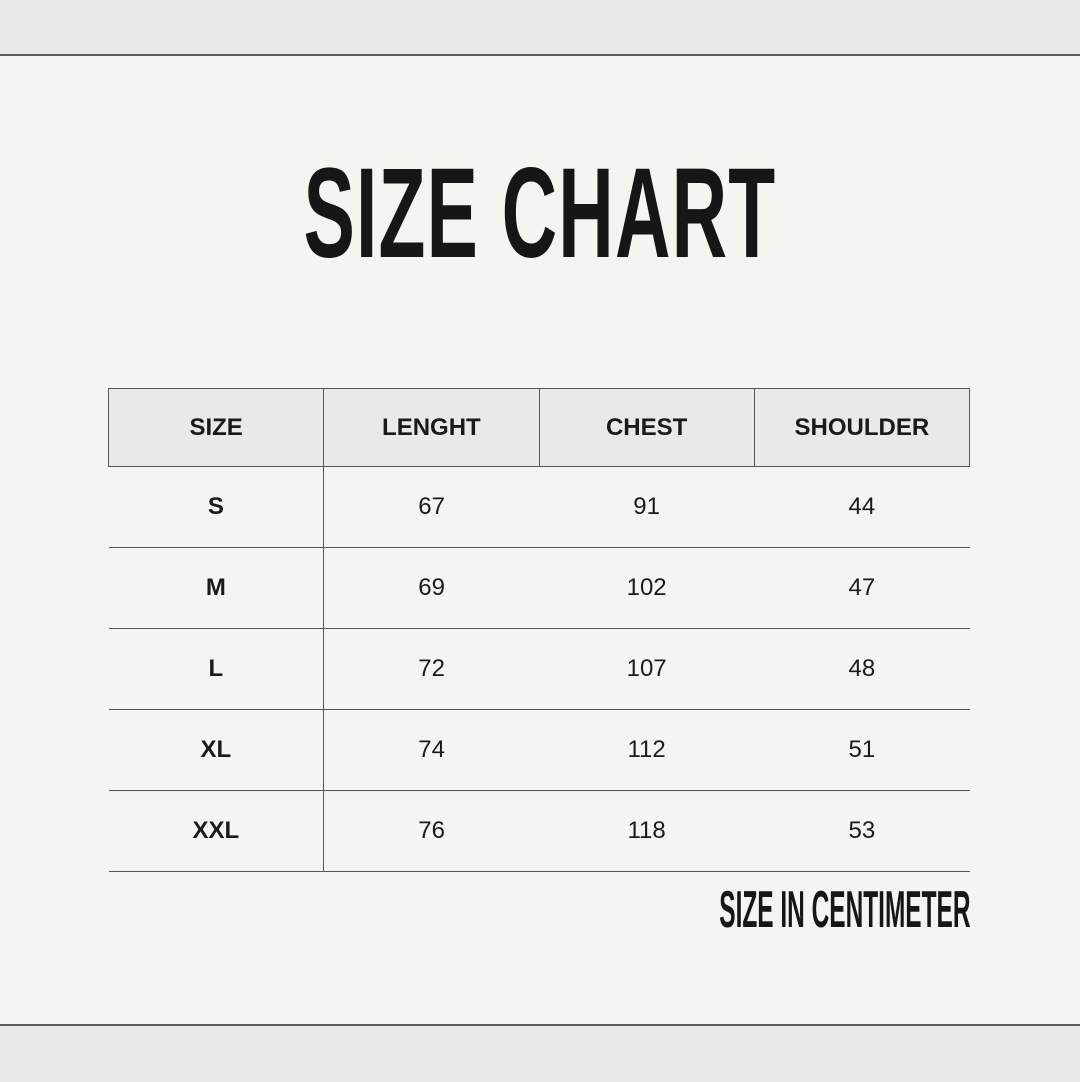 The width and height of the screenshot is (1080, 1082). Describe the element at coordinates (862, 427) in the screenshot. I see `header-shoulder: SHOULDER` at that location.